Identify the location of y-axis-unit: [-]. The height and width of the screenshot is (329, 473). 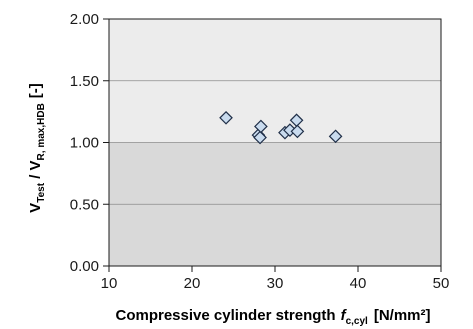
(35, 90).